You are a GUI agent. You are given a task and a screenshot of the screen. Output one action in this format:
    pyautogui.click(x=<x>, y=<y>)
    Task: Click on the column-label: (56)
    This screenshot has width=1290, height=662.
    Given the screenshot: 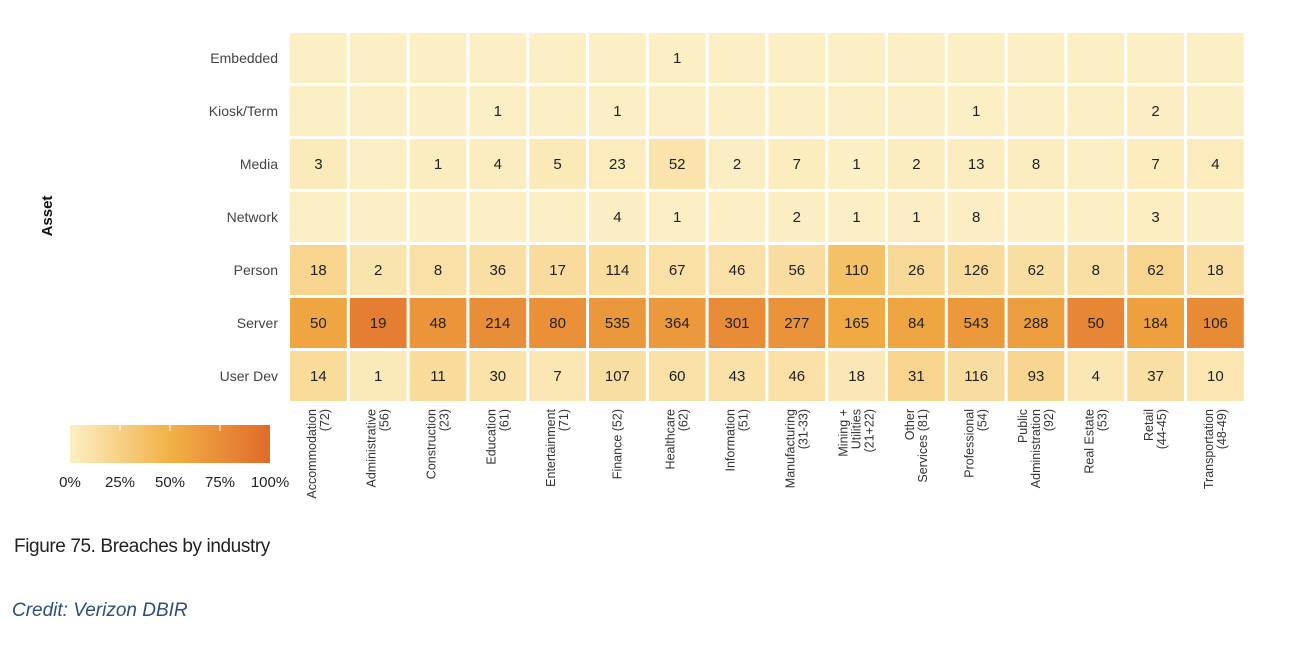 What is the action you would take?
    pyautogui.click(x=385, y=420)
    